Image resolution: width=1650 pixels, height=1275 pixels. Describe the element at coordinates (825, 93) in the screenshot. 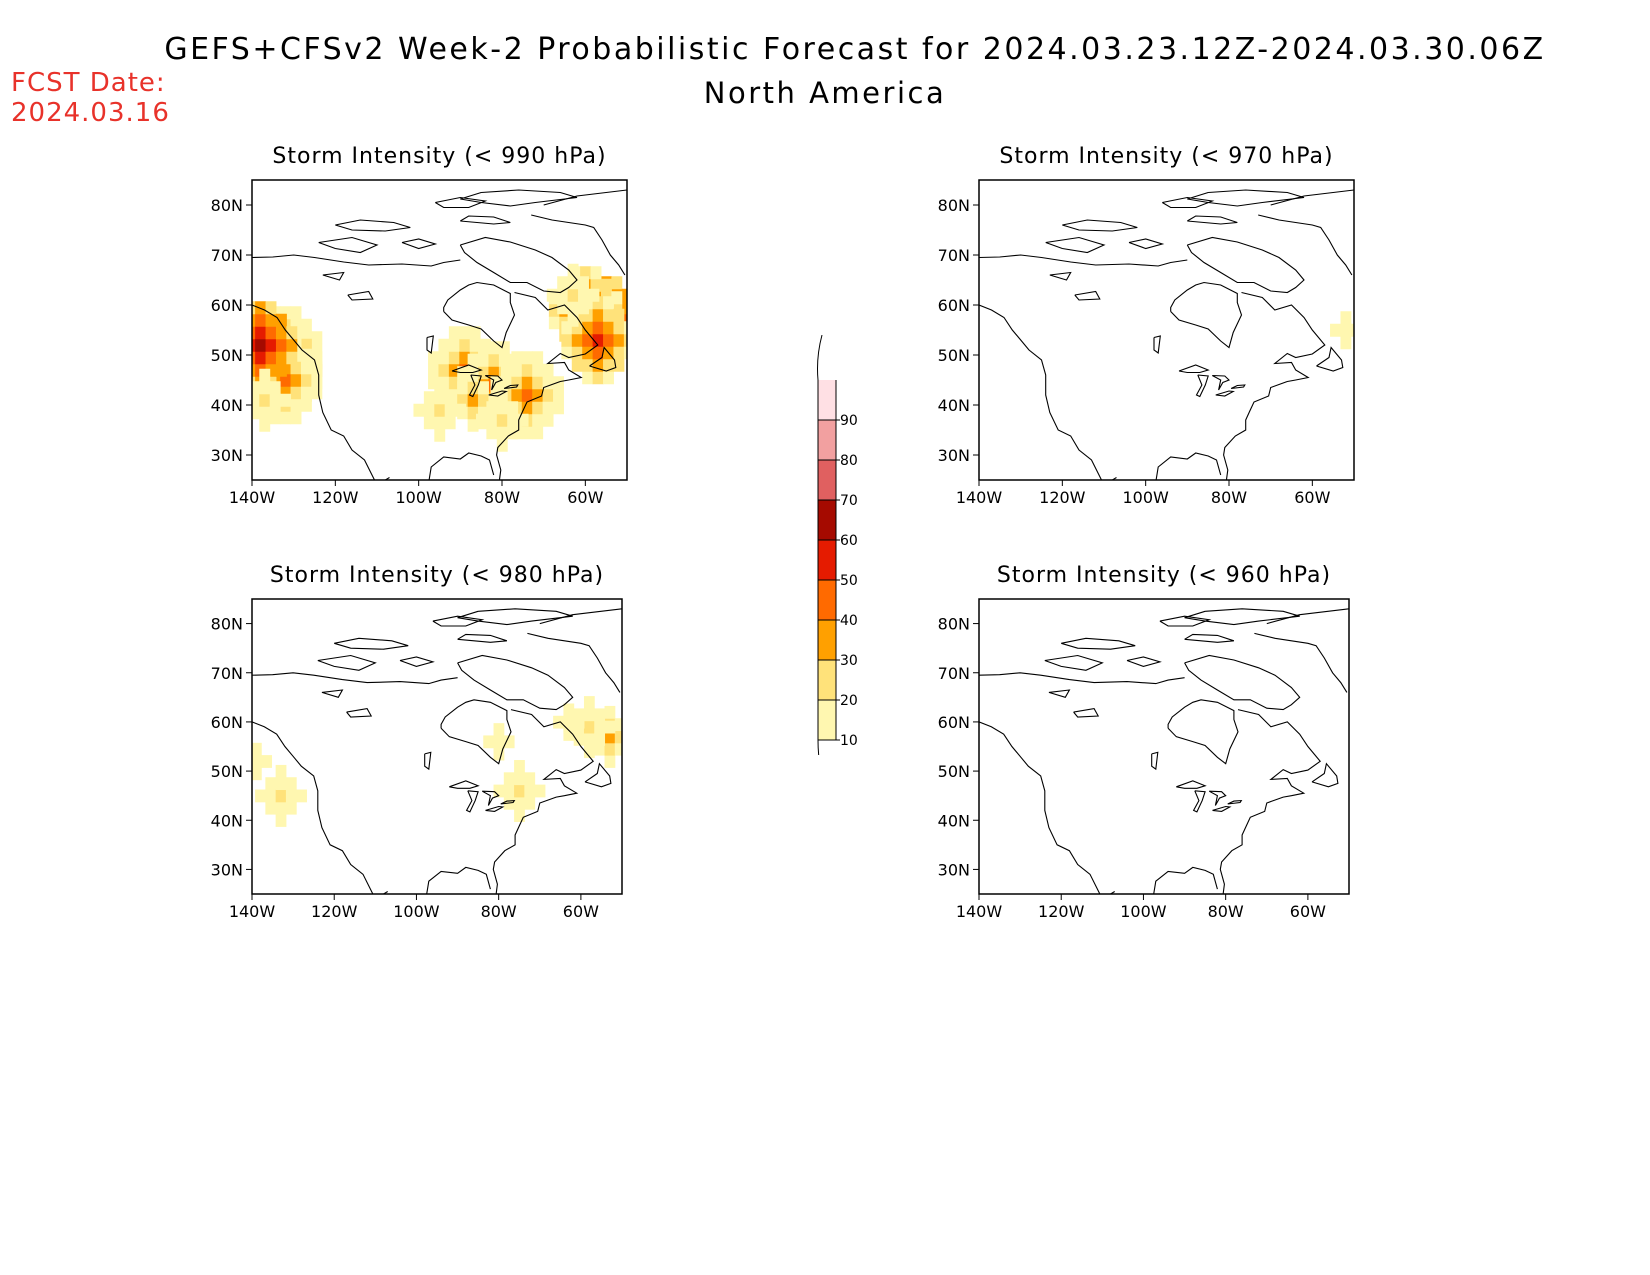

I see `region-subtitle: North America` at that location.